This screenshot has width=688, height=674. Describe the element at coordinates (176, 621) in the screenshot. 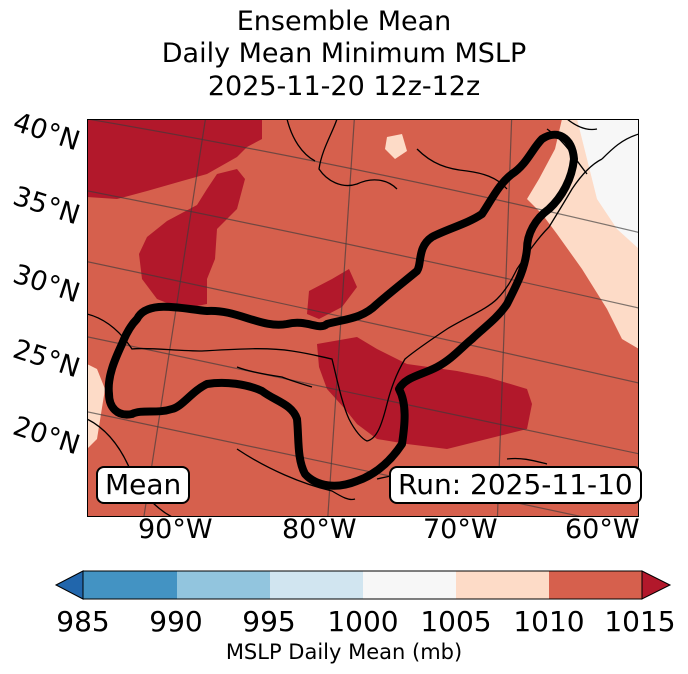

I see `colorbar-tick-990: 990` at that location.